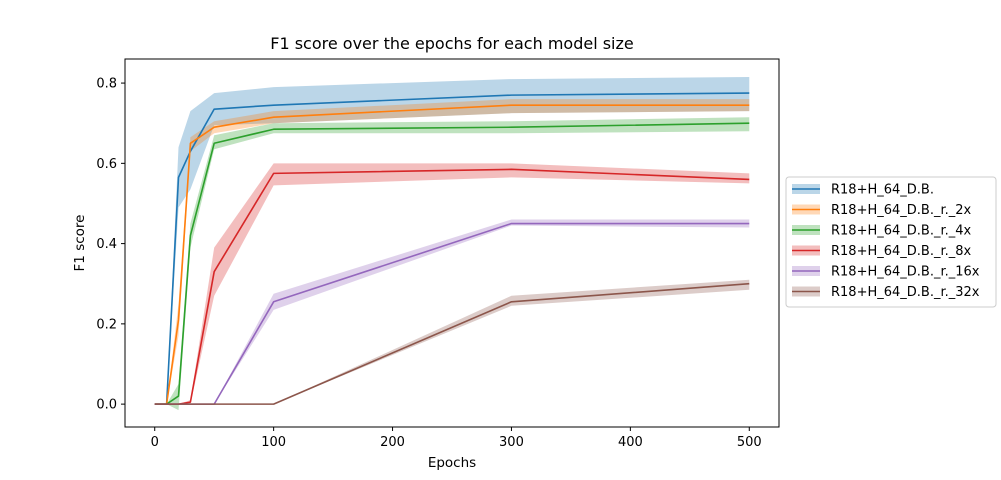  What do you see at coordinates (456, 438) in the screenshot?
I see `x-axis-ticks: 0 100 200 300 400 500` at bounding box center [456, 438].